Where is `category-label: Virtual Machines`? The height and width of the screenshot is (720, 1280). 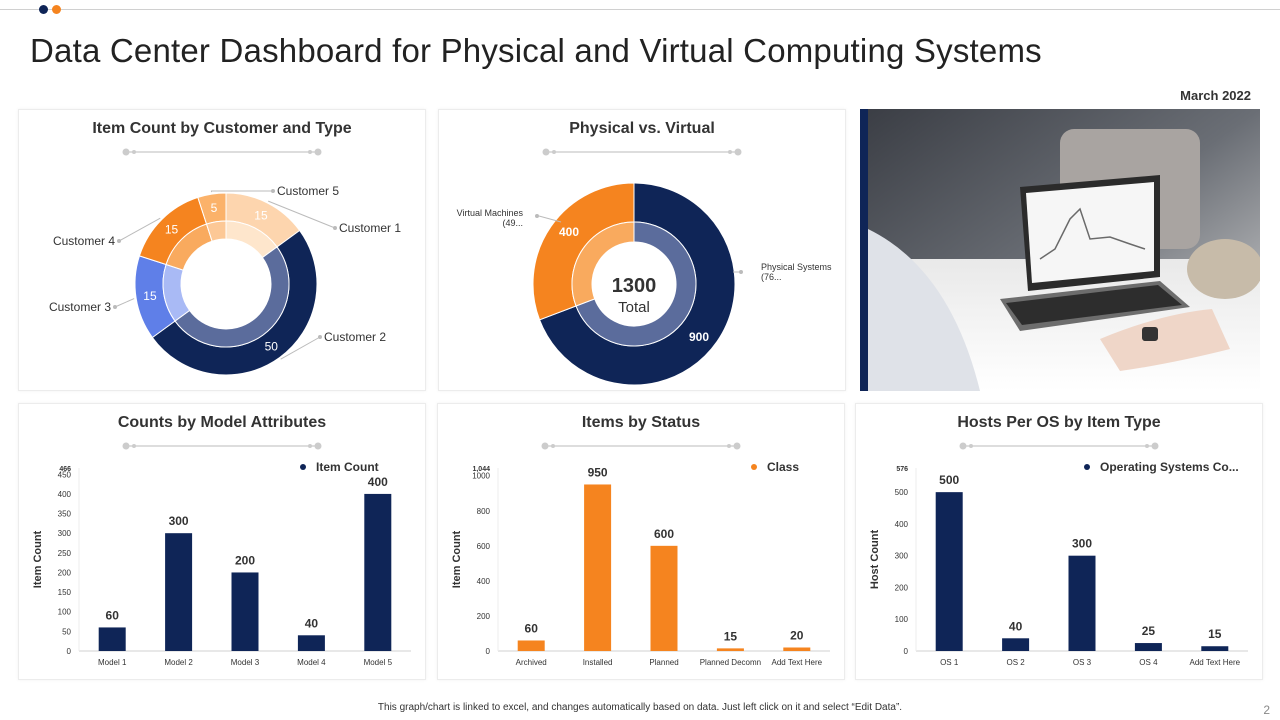 category-label: Virtual Machines is located at coordinates (490, 213).